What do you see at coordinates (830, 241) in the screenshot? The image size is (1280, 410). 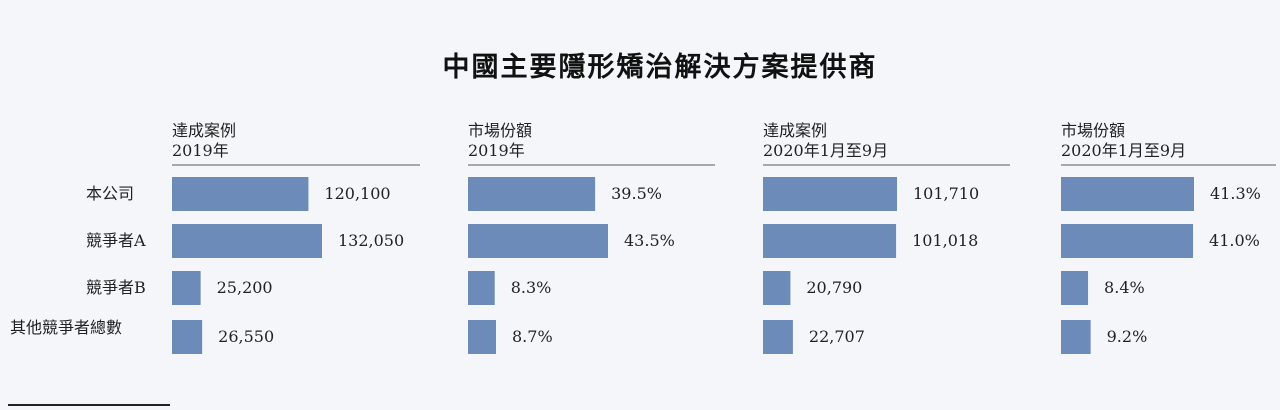 I see `bar-3-competitor-a` at bounding box center [830, 241].